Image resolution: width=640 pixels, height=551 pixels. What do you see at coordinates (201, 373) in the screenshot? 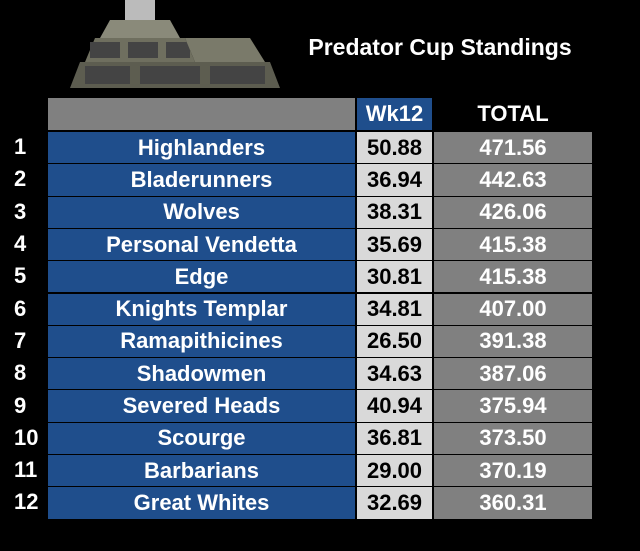
I see `team-name: Shadowmen` at bounding box center [201, 373].